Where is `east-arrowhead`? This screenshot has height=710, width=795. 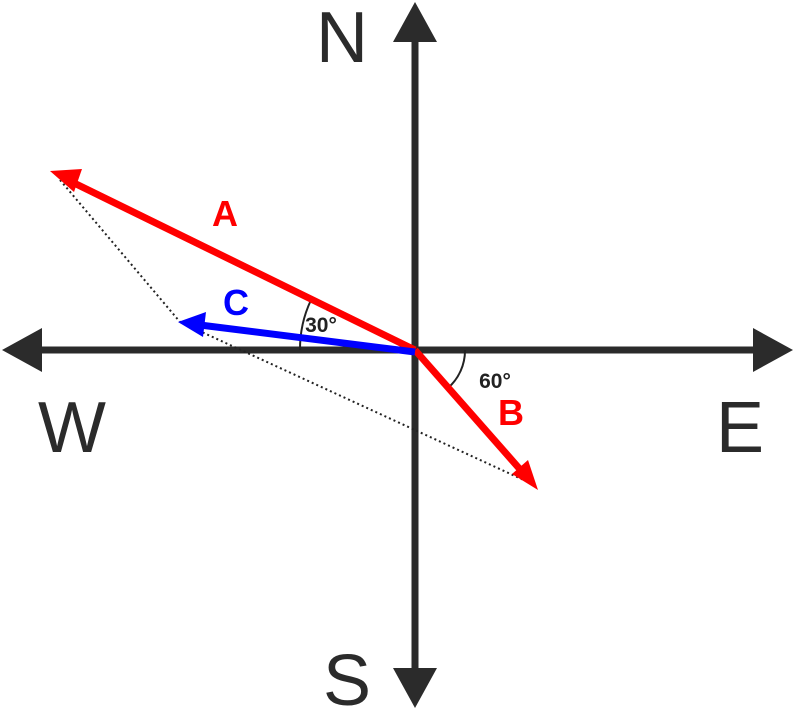 east-arrowhead is located at coordinates (773, 350).